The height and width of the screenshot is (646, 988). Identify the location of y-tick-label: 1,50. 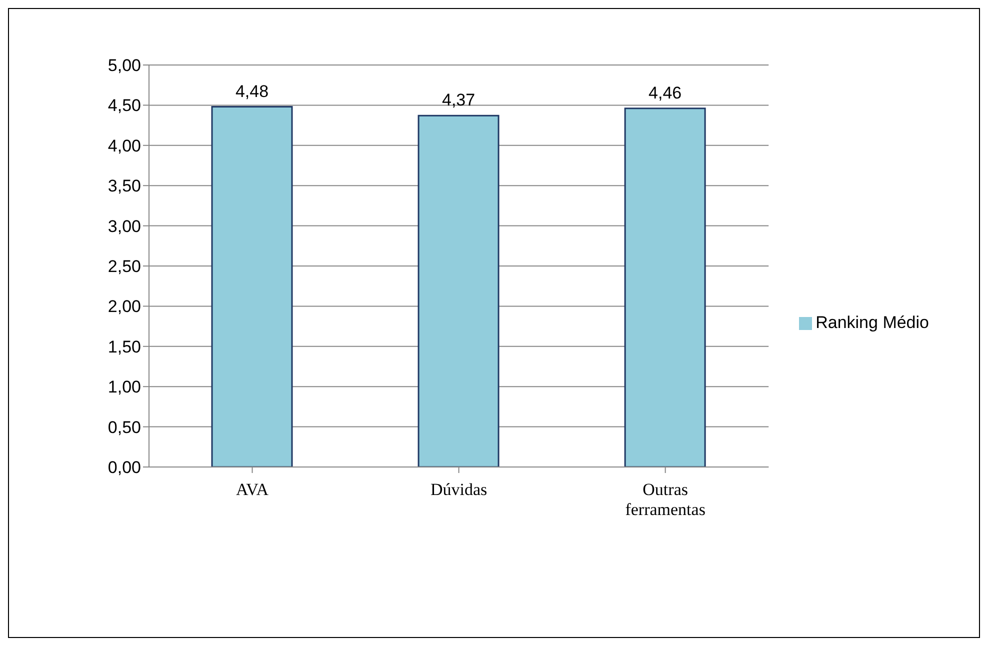
(124, 346).